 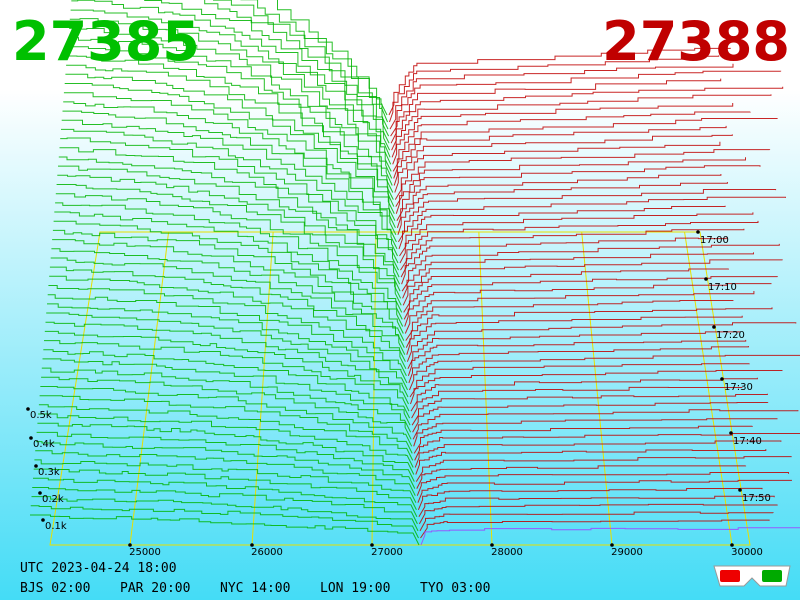 What do you see at coordinates (387, 552) in the screenshot?
I see `price-label: 27000` at bounding box center [387, 552].